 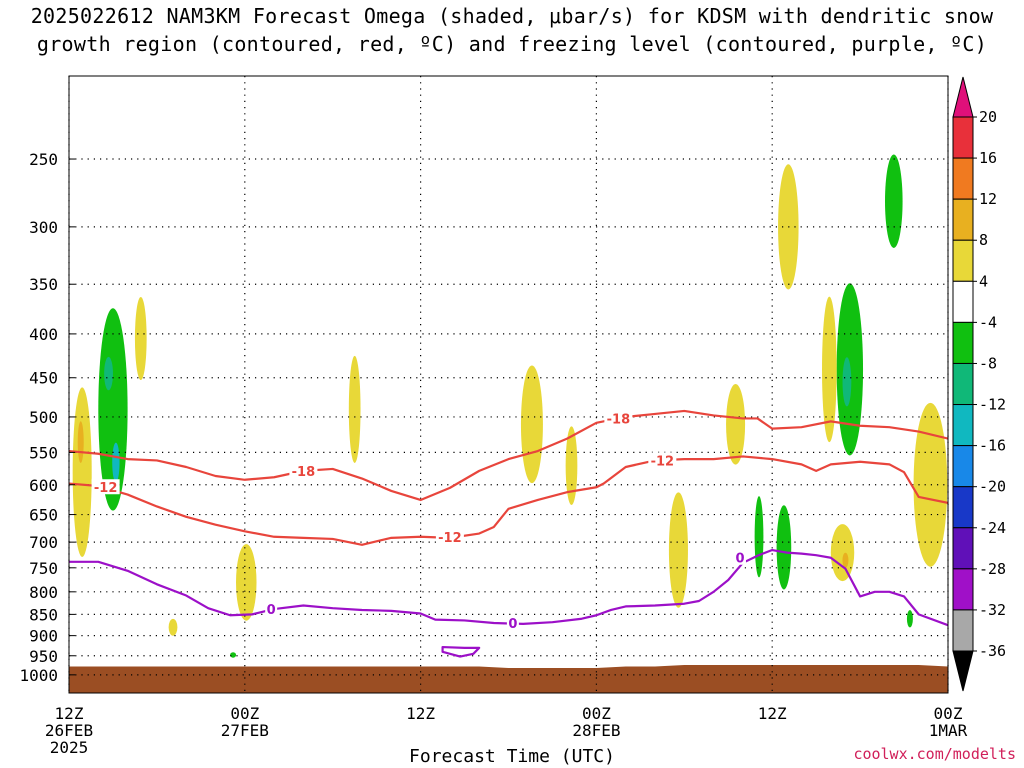 I want to click on colorbar-label: -24, so click(x=992, y=528).